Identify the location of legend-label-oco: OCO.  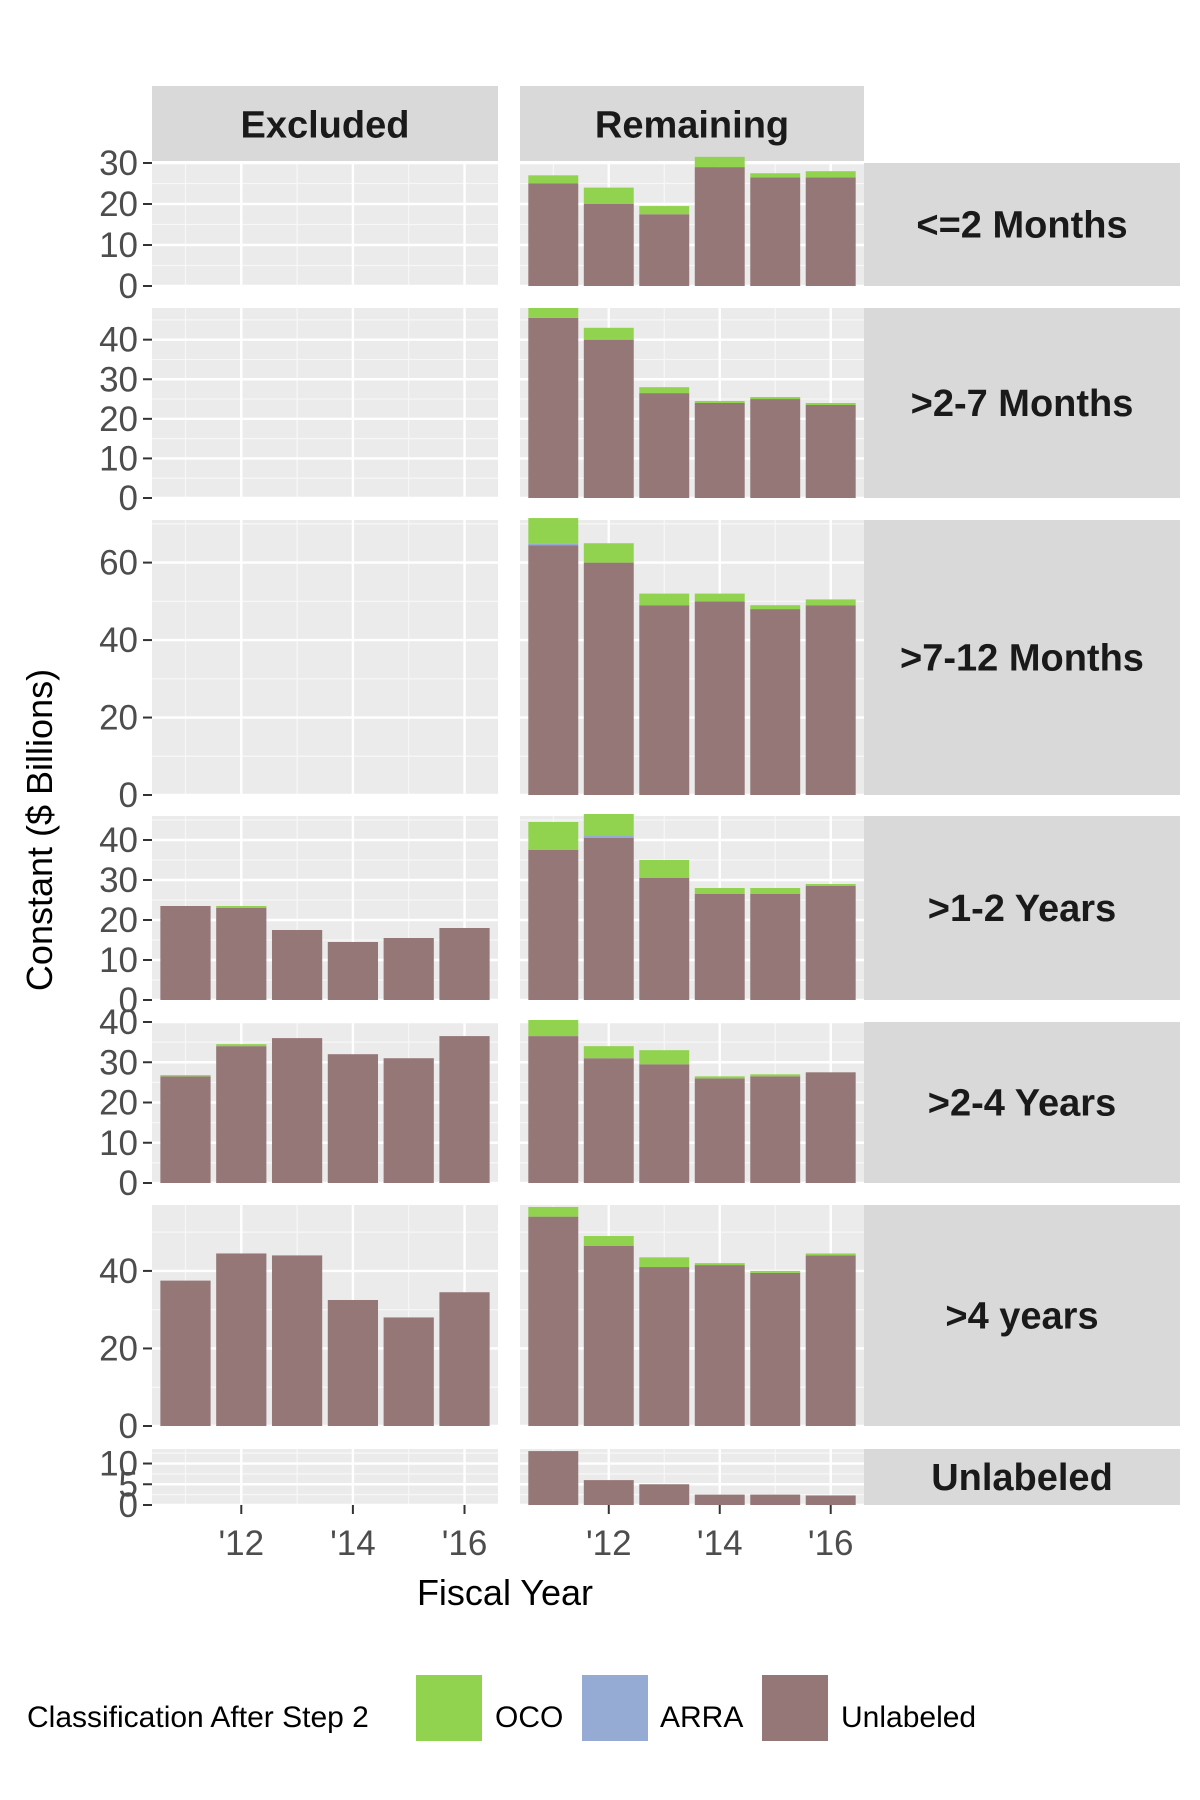
(529, 1717).